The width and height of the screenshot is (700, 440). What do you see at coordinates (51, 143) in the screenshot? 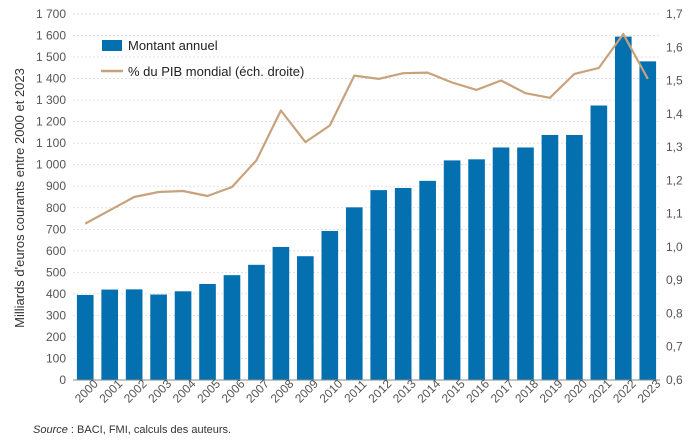
I see `y-tick-label: 1 100` at bounding box center [51, 143].